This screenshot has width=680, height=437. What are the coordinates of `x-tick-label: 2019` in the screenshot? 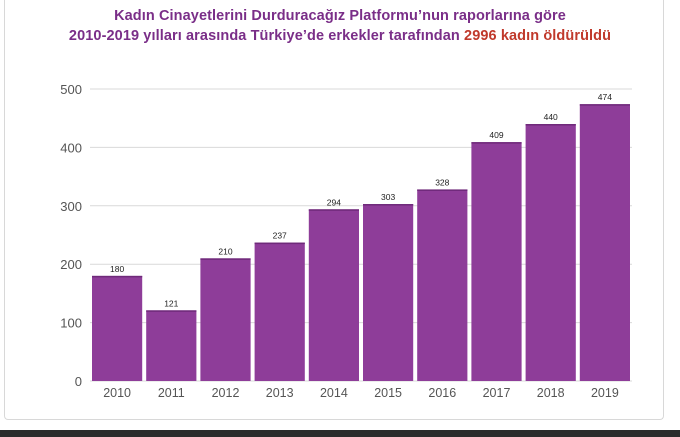 It's located at (605, 393).